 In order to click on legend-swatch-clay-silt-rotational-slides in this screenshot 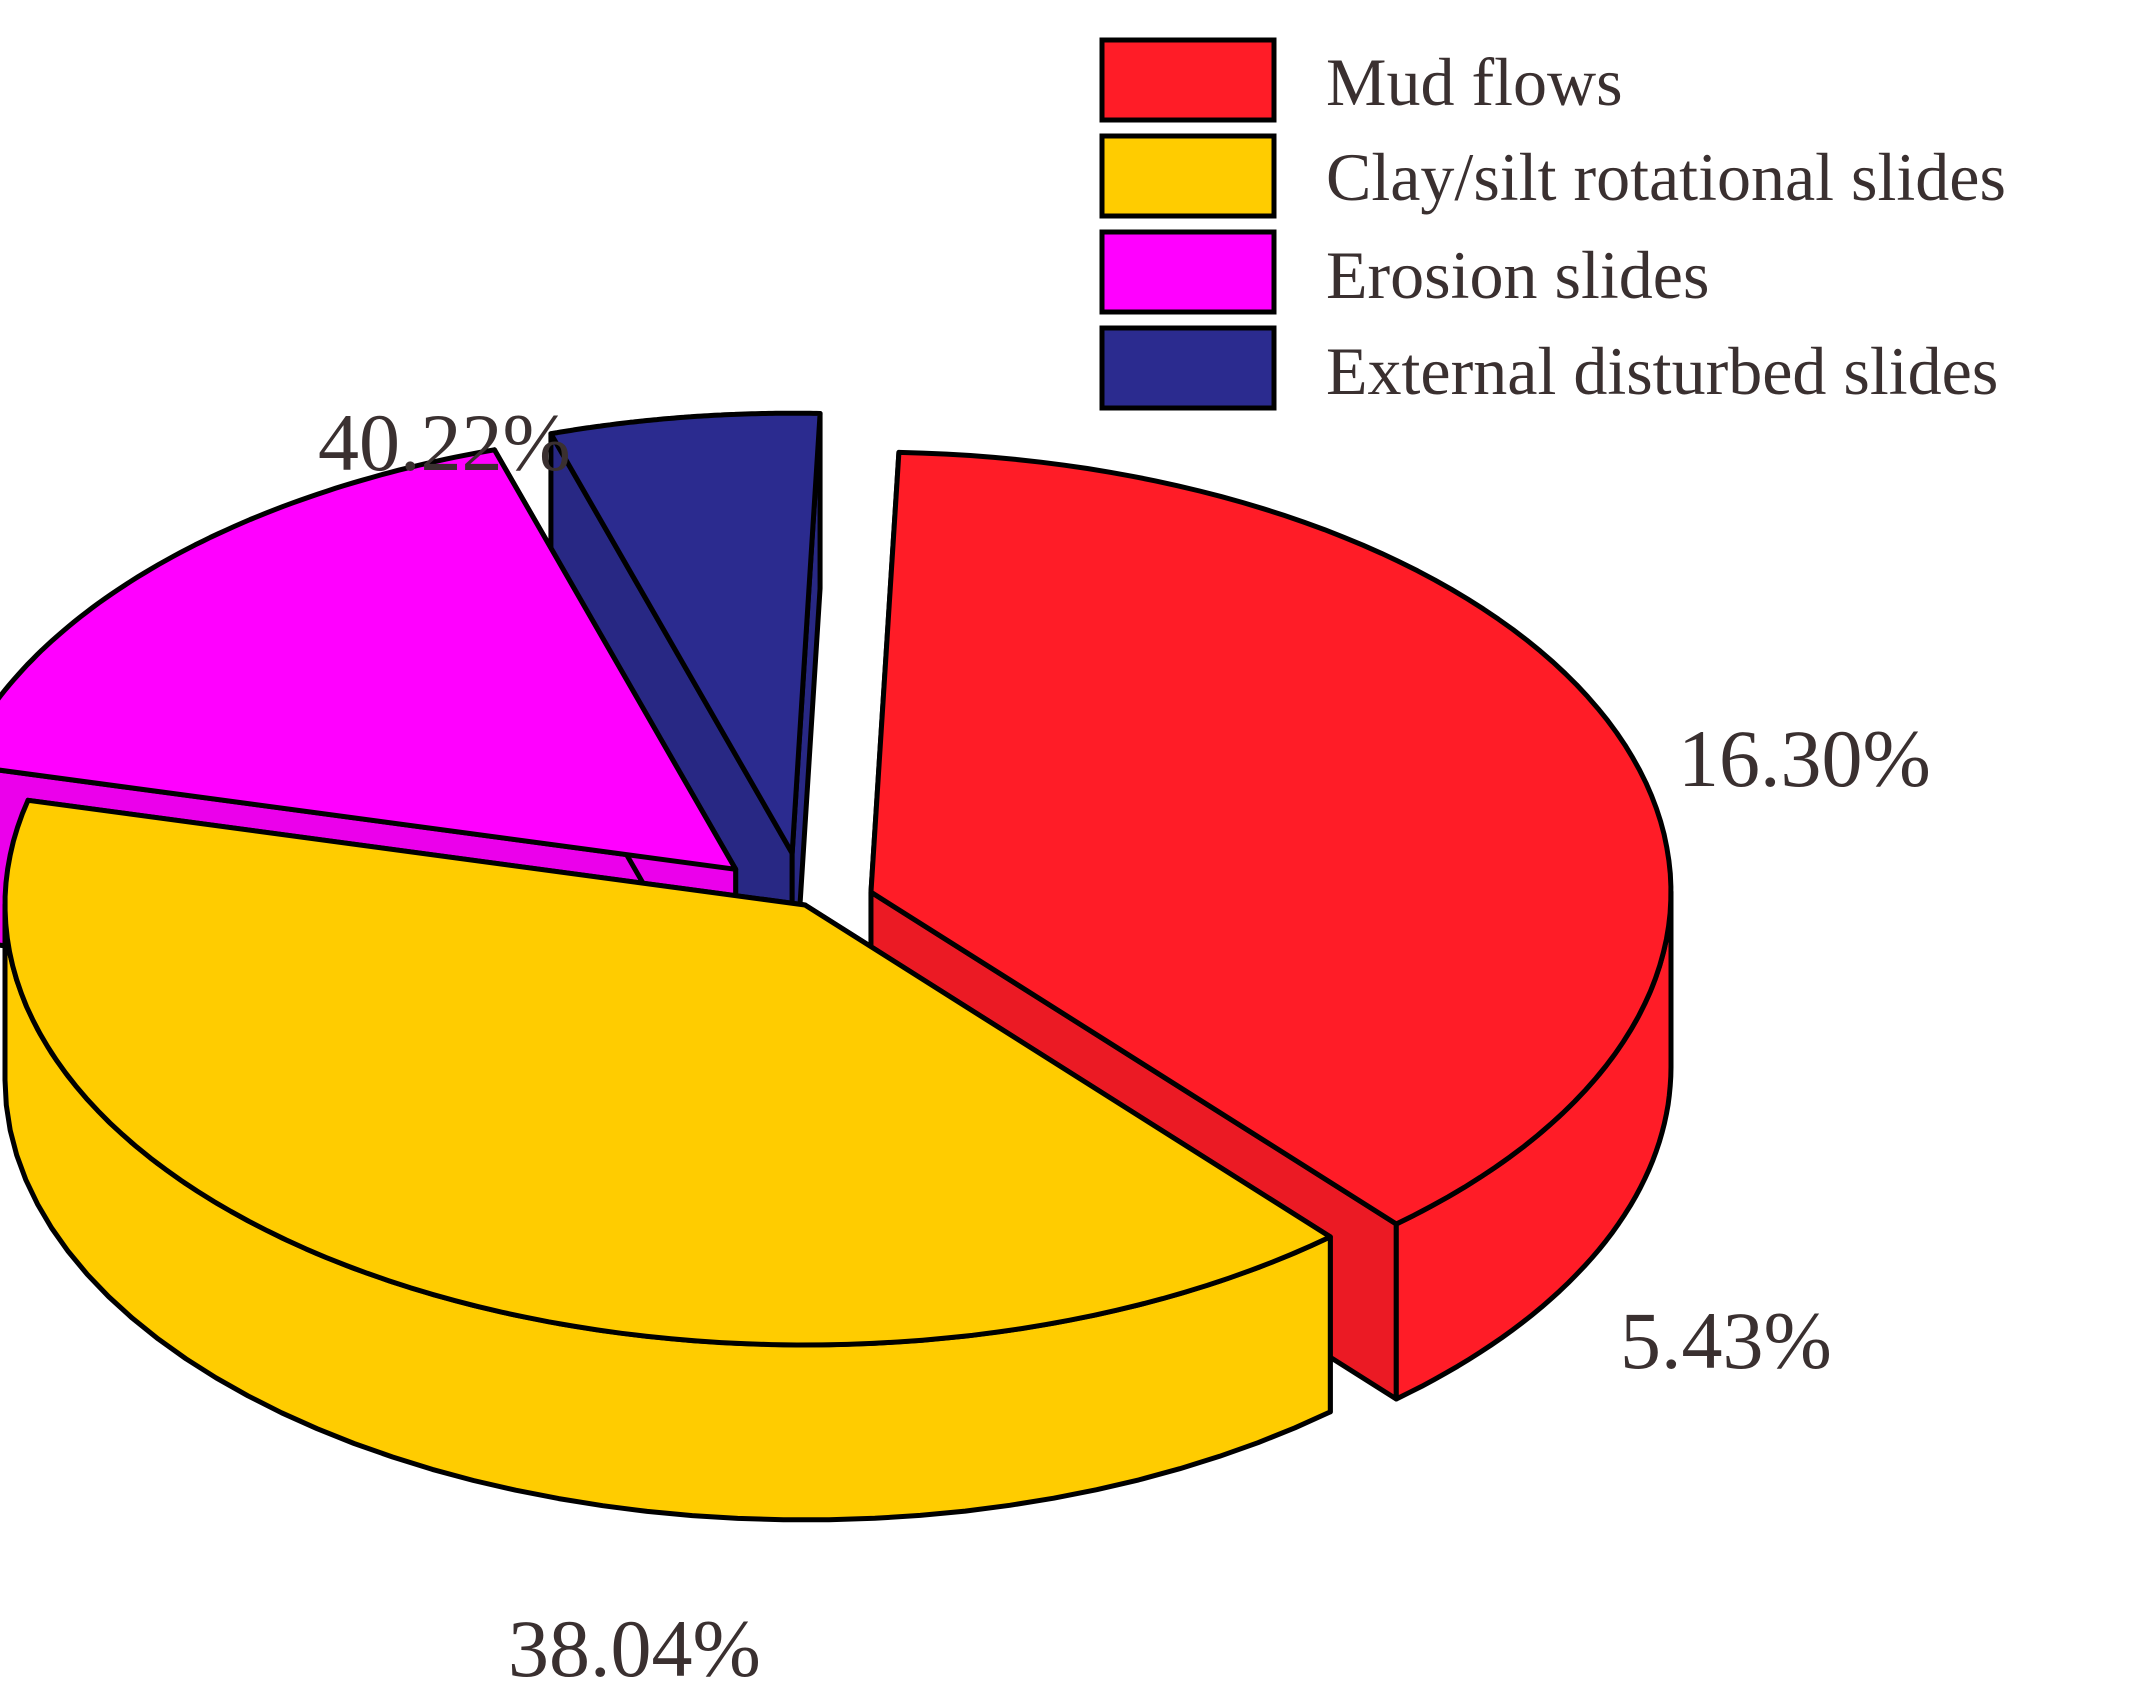, I will do `click(1188, 176)`.